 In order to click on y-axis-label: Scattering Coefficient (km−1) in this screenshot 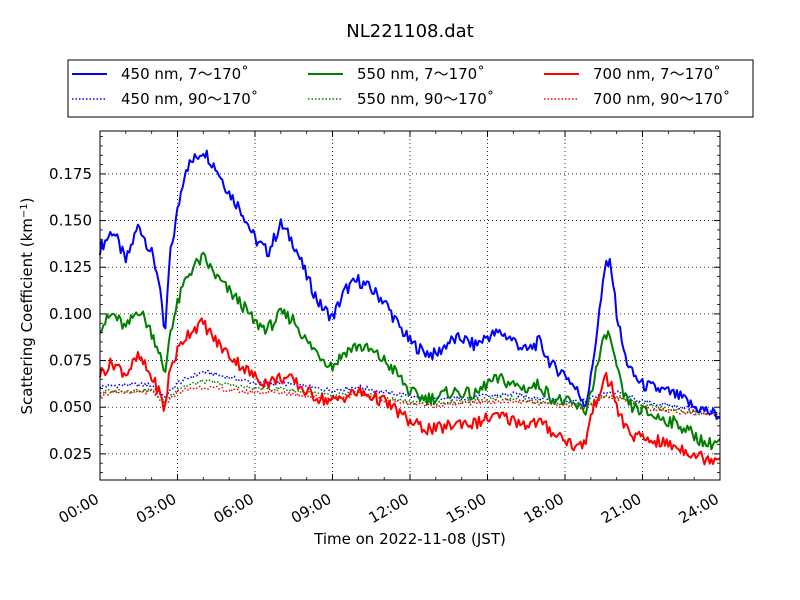, I will do `click(27, 305)`.